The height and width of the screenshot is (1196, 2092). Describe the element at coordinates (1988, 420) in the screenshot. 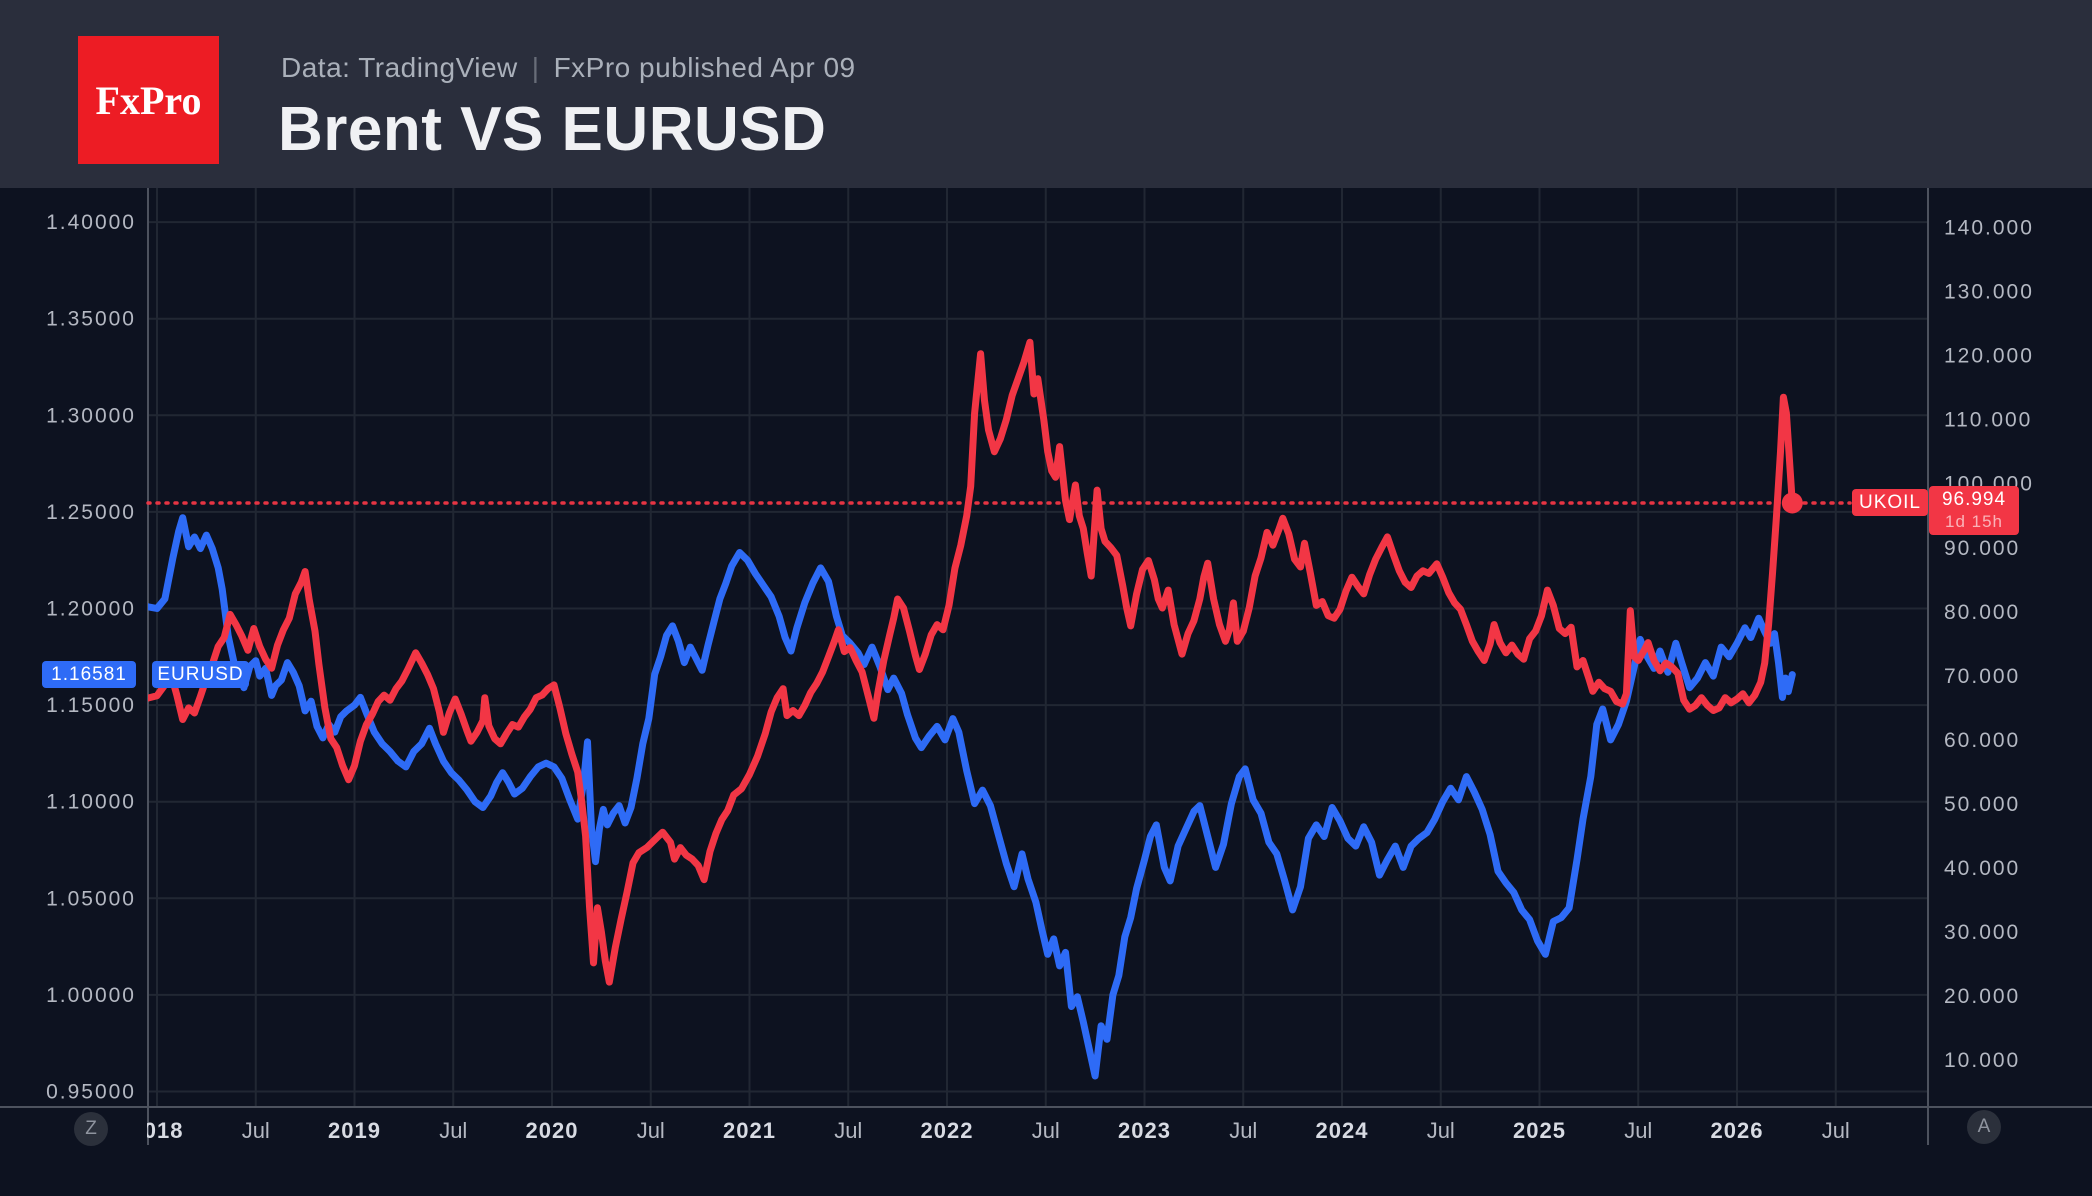

I see `svg-text: 110.000` at that location.